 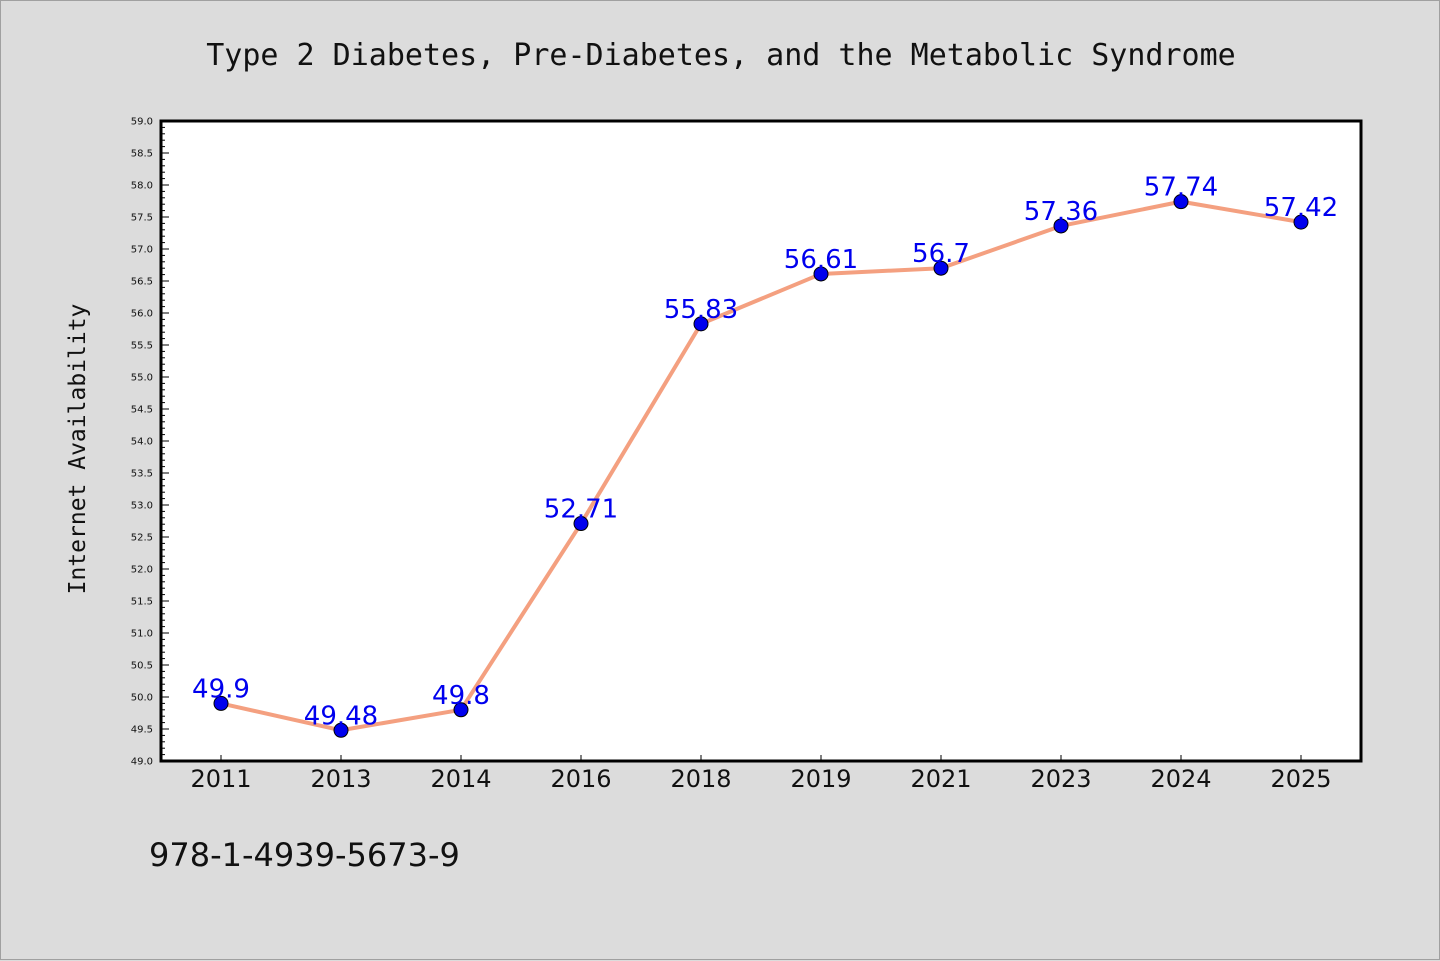 What do you see at coordinates (142, 250) in the screenshot?
I see `y-tick-label: 57.0` at bounding box center [142, 250].